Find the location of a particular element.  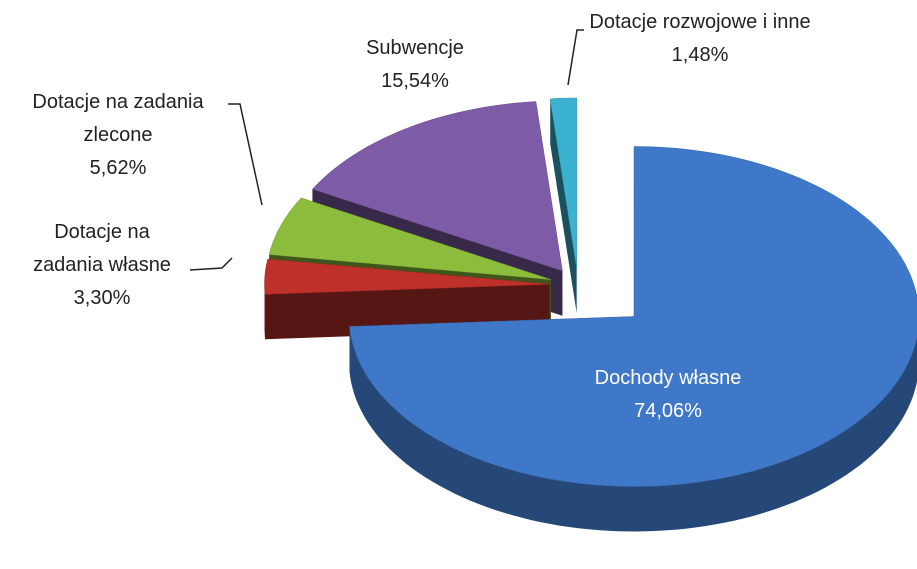

value-label: 1,48% is located at coordinates (700, 55).